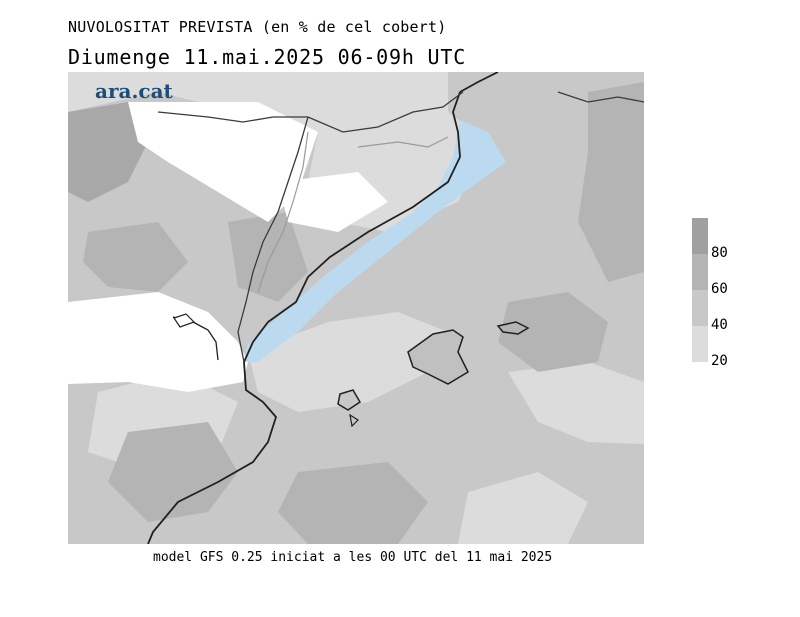 This screenshot has height=617, width=800. Describe the element at coordinates (700, 236) in the screenshot. I see `legend-swatch-very-high` at that location.